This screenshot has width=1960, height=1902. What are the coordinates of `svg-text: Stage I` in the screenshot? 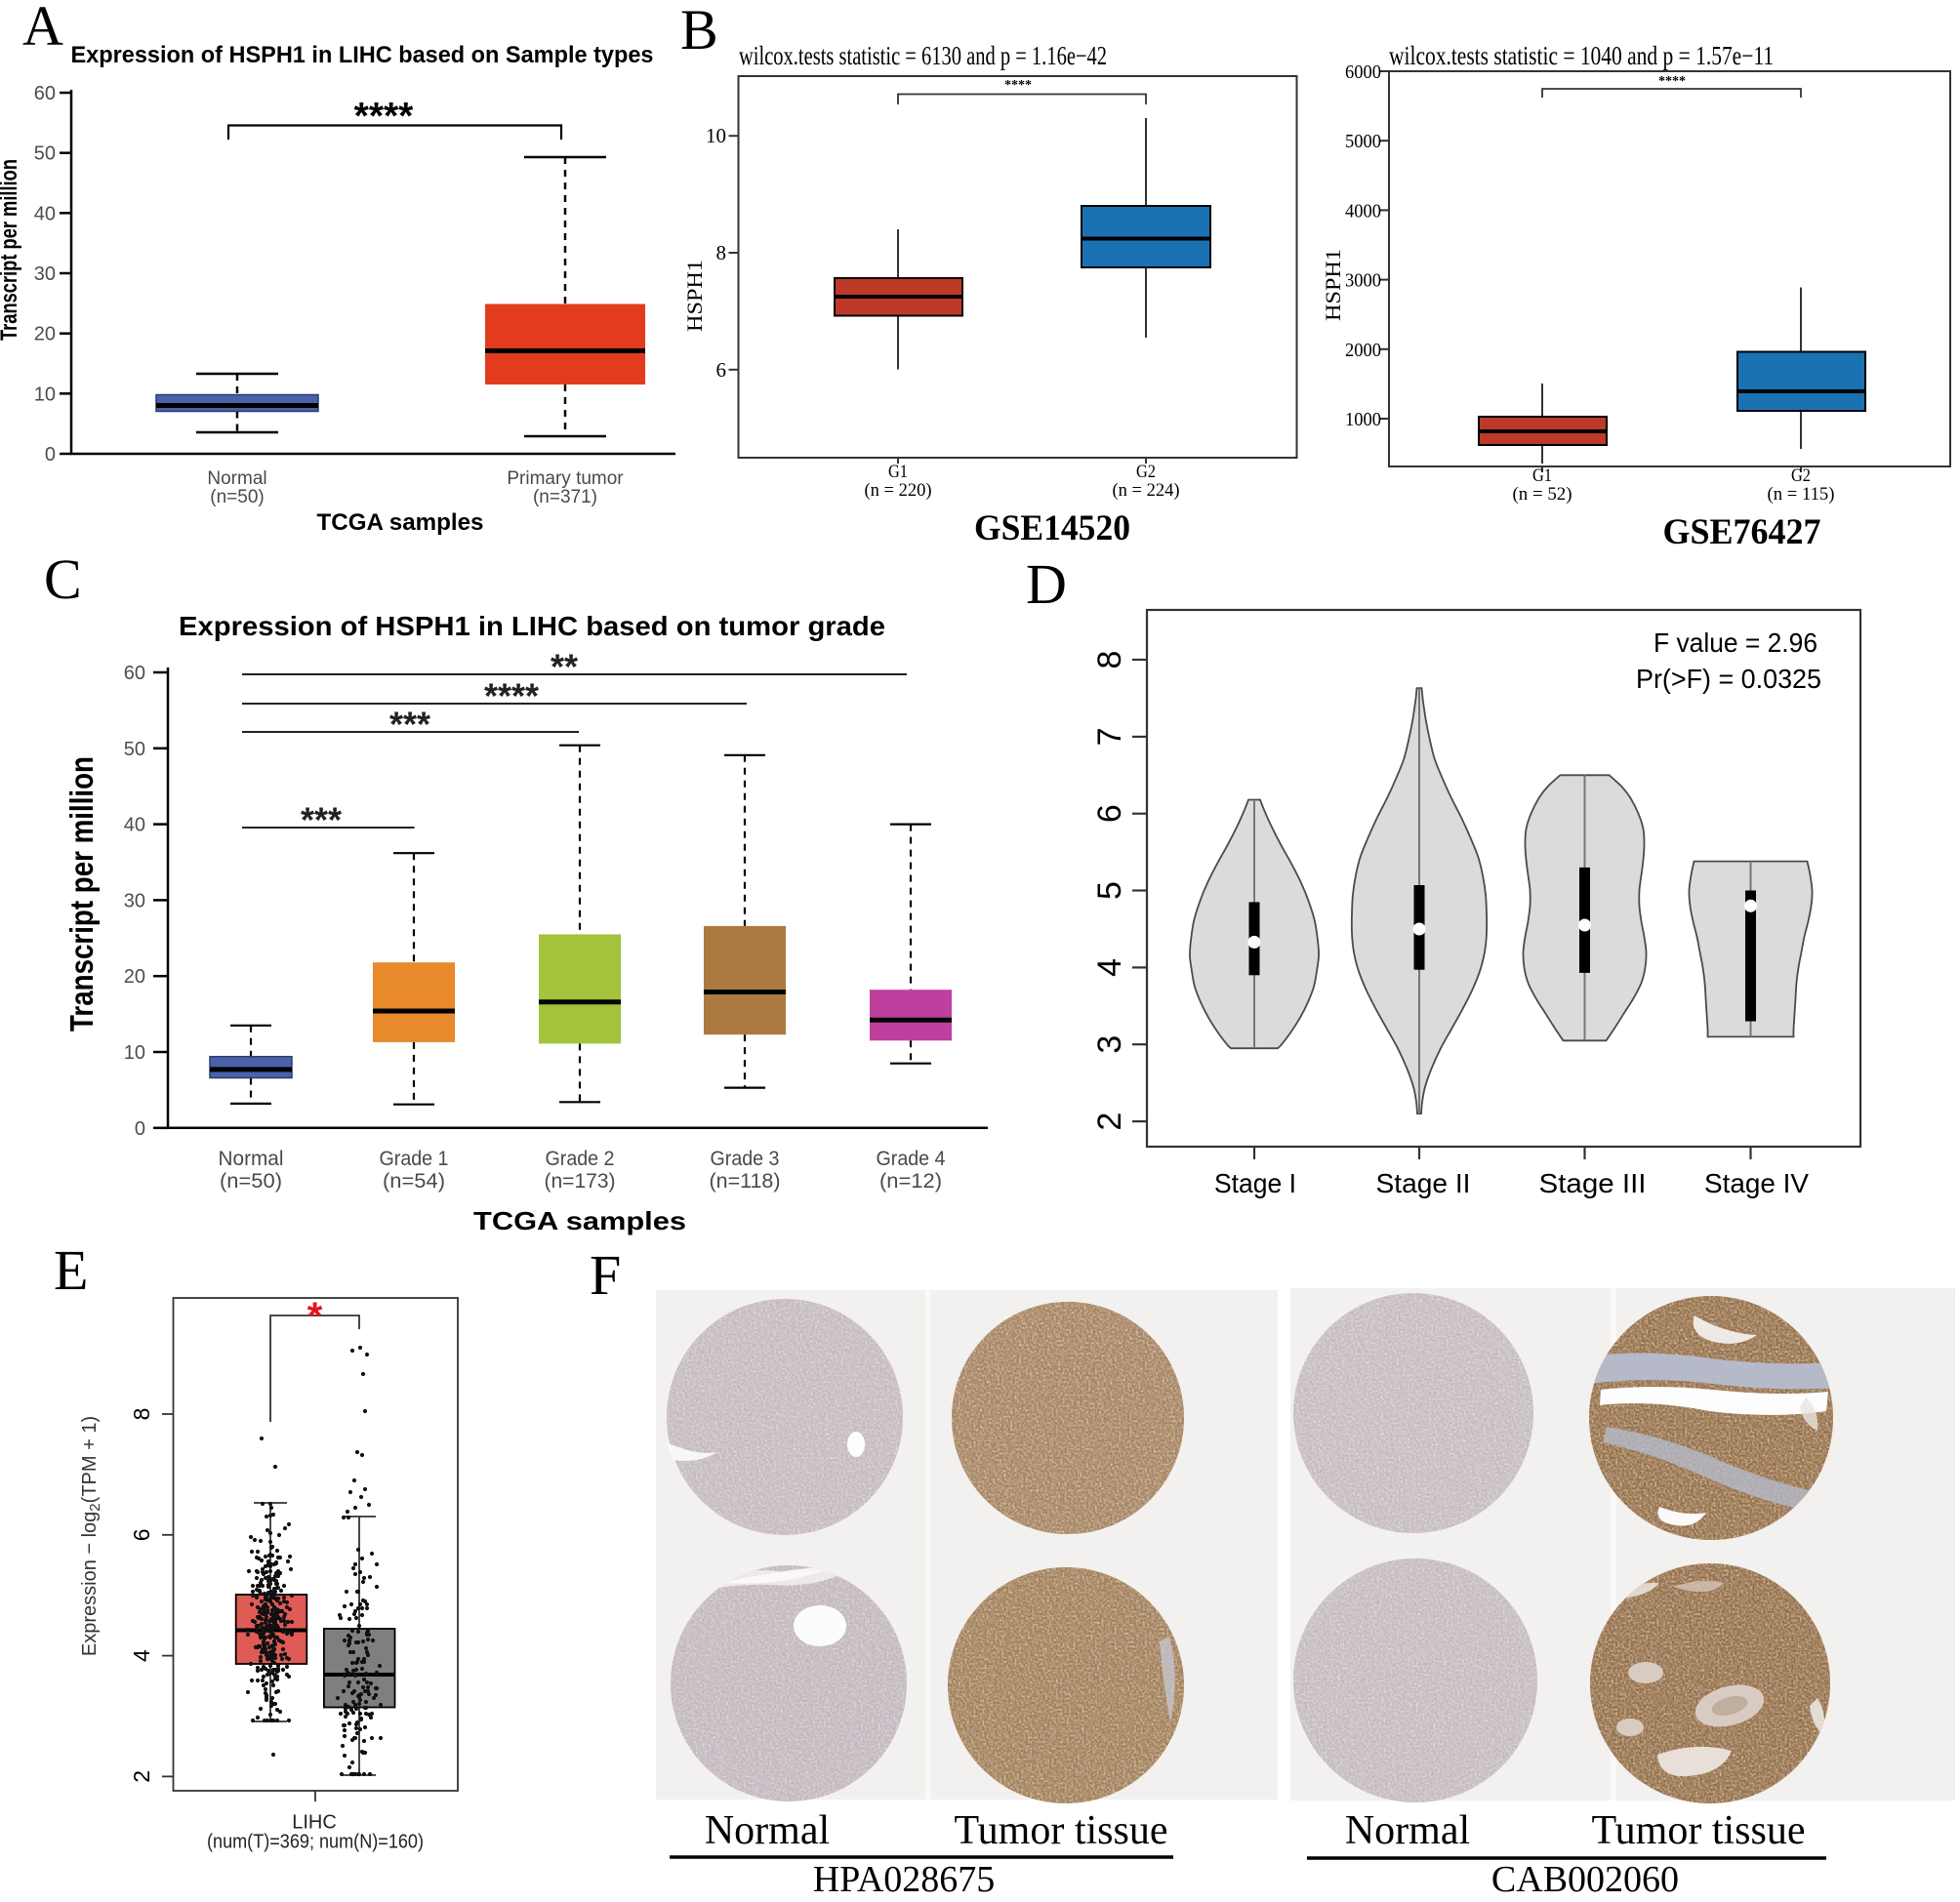 It's located at (1255, 1183).